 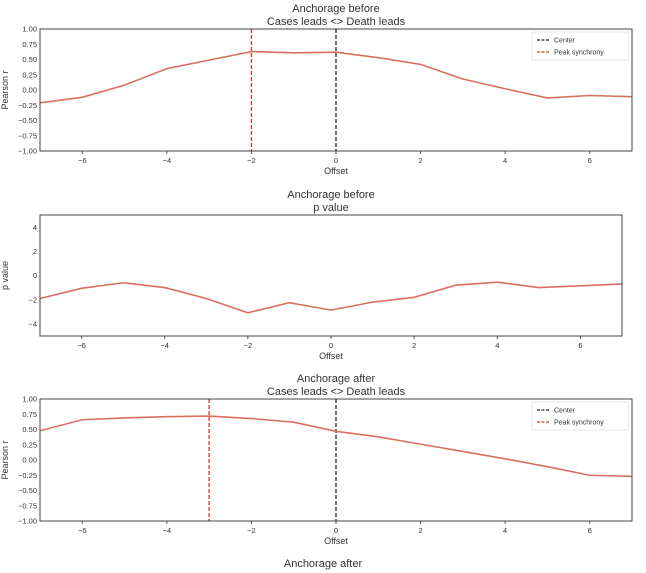 I want to click on series-line, so click(x=331, y=297).